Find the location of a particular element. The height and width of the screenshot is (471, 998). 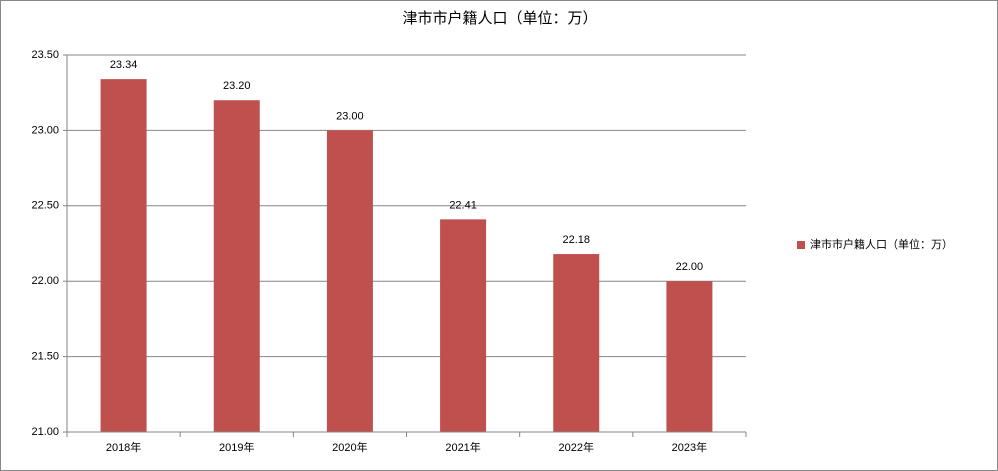

x-tick-label: 2018年 is located at coordinates (123, 447).